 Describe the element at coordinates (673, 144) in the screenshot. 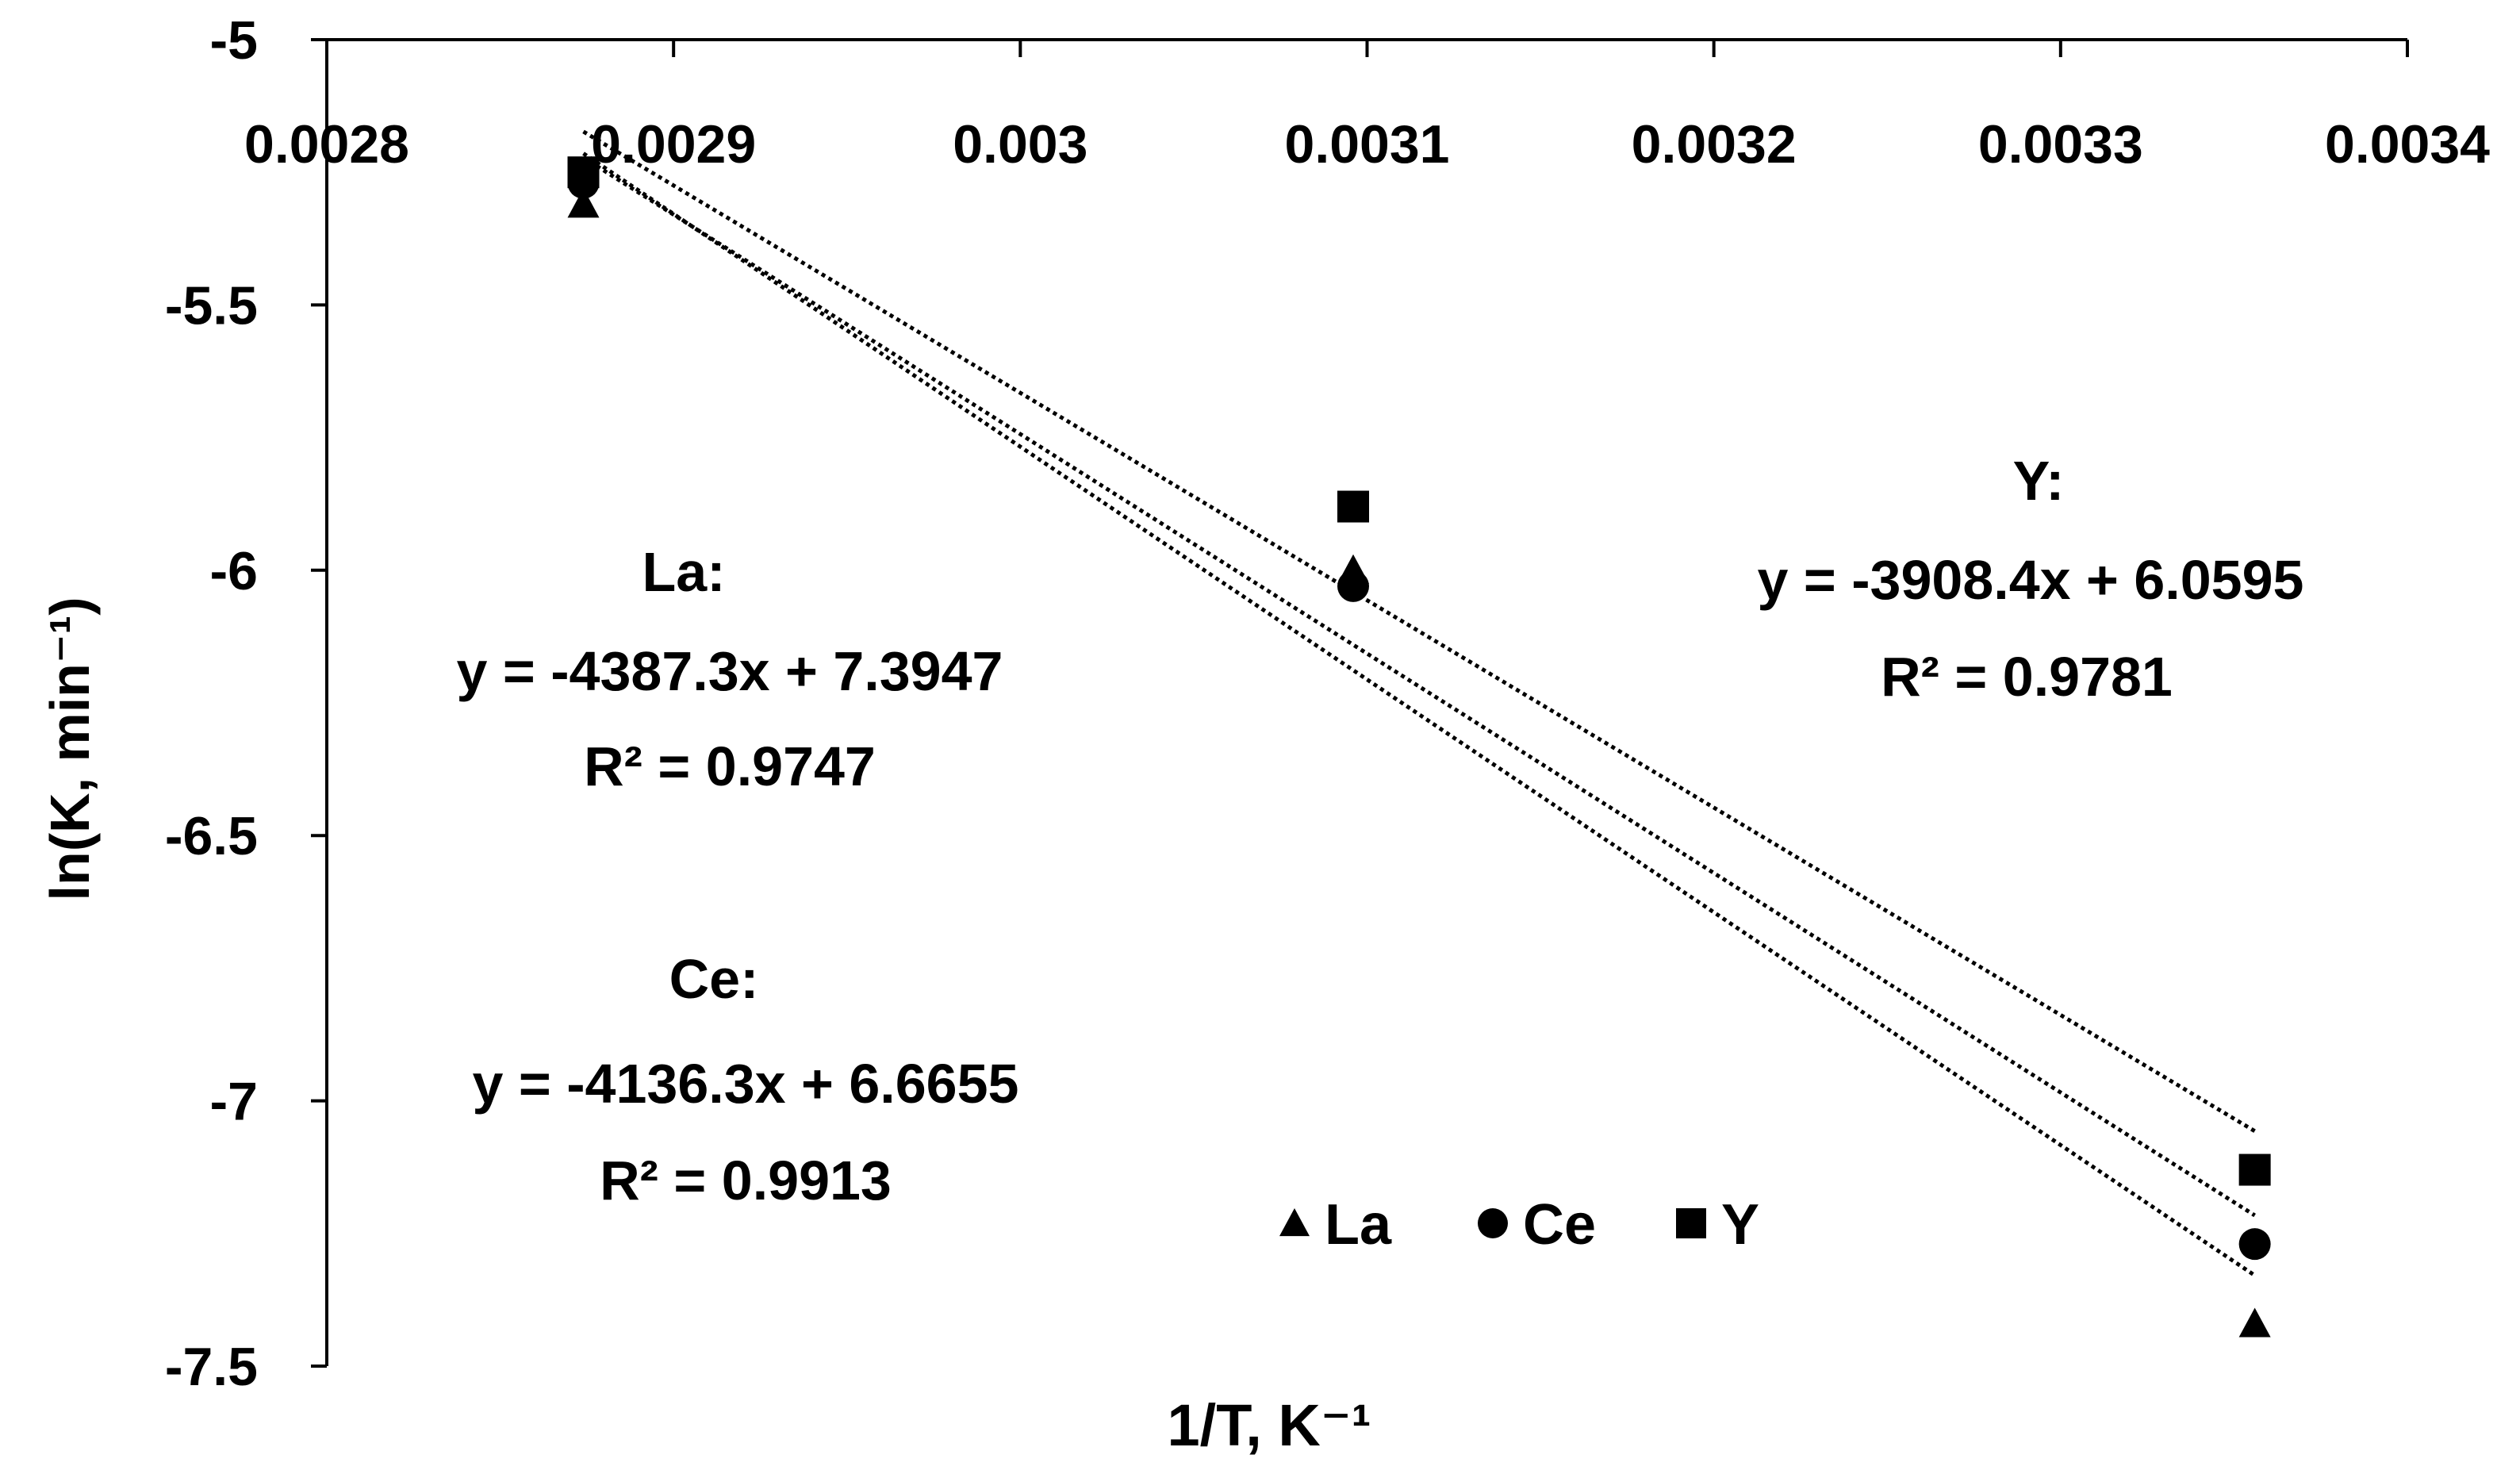

I see `x-tick-label-0-0029: 0.0029` at that location.